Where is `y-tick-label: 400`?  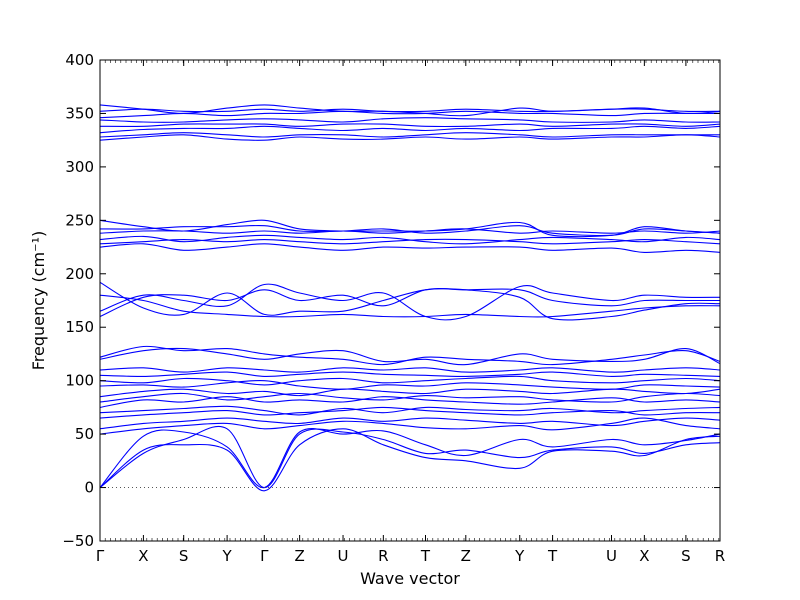 y-tick-label: 400 is located at coordinates (79, 60).